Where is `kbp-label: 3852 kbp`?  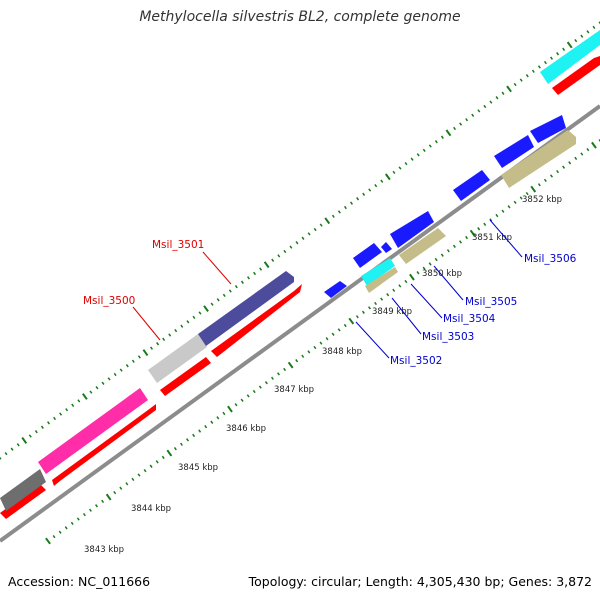 kbp-label: 3852 kbp is located at coordinates (542, 200).